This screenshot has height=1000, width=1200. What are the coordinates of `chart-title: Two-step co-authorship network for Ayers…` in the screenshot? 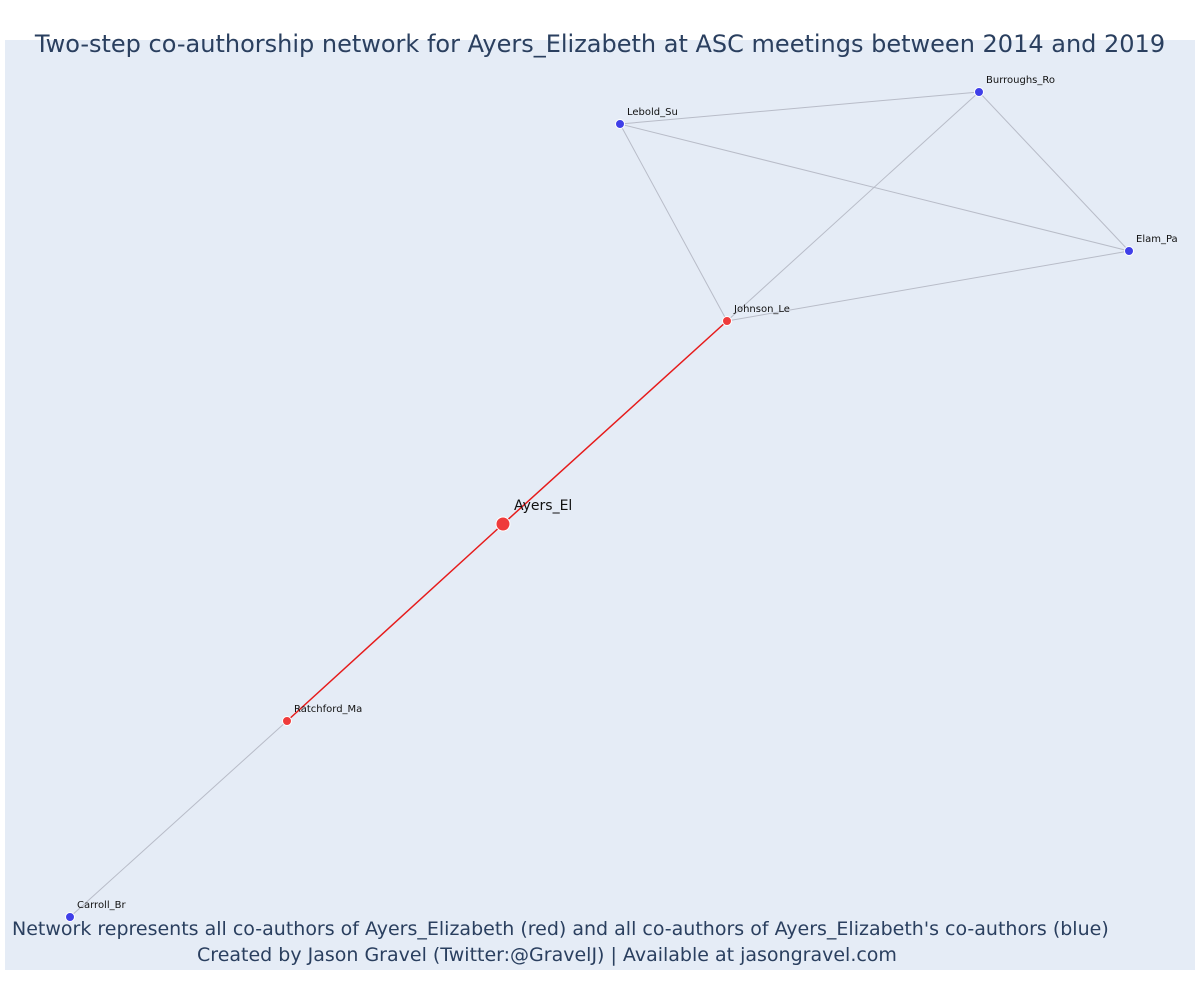 It's located at (600, 44).